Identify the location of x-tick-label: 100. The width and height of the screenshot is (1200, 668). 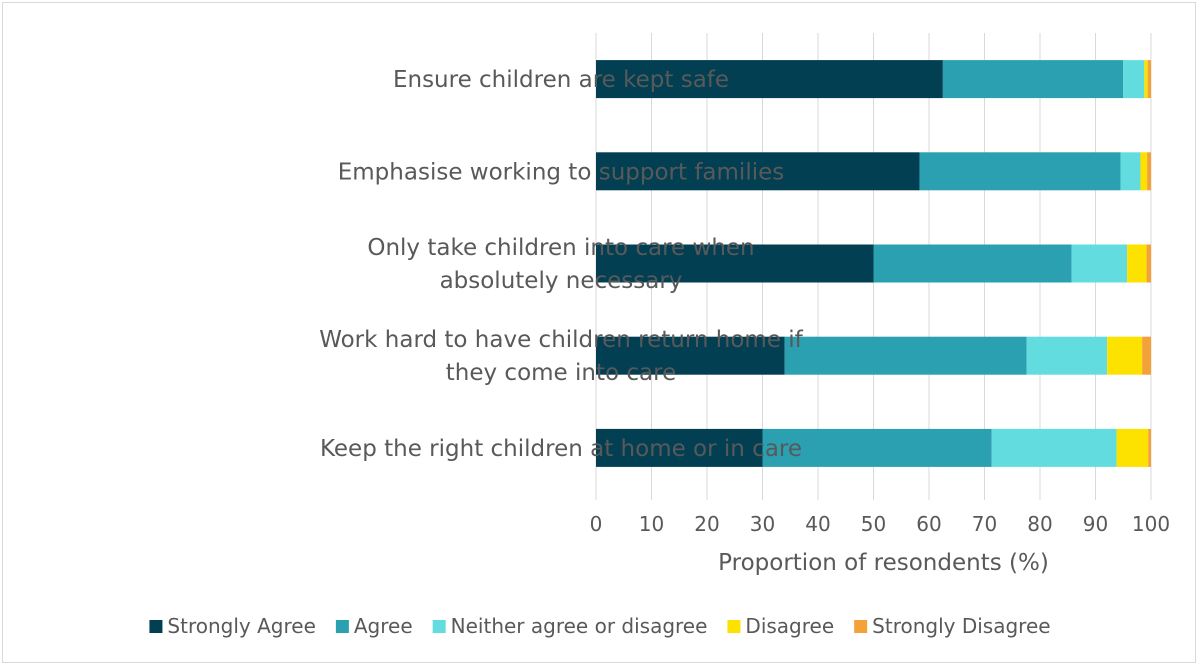
(1151, 524).